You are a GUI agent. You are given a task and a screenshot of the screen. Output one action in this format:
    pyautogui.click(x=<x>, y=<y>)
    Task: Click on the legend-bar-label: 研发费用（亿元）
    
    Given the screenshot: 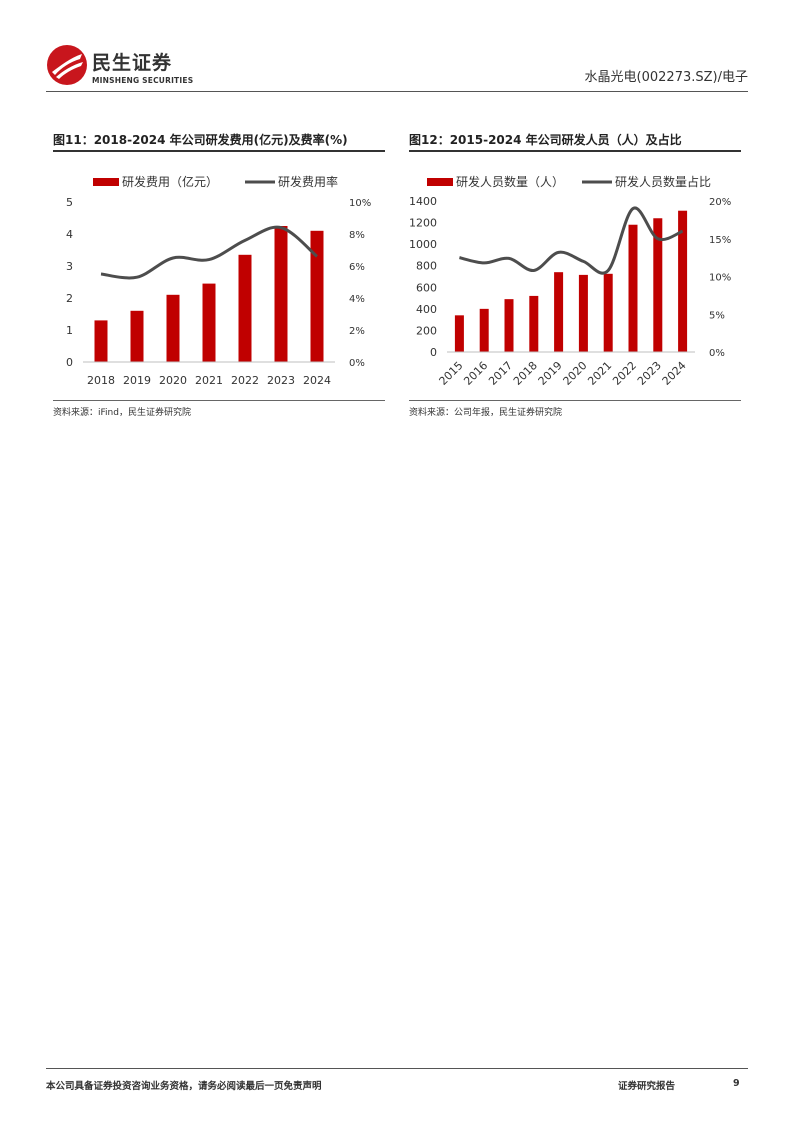 What is the action you would take?
    pyautogui.click(x=170, y=181)
    